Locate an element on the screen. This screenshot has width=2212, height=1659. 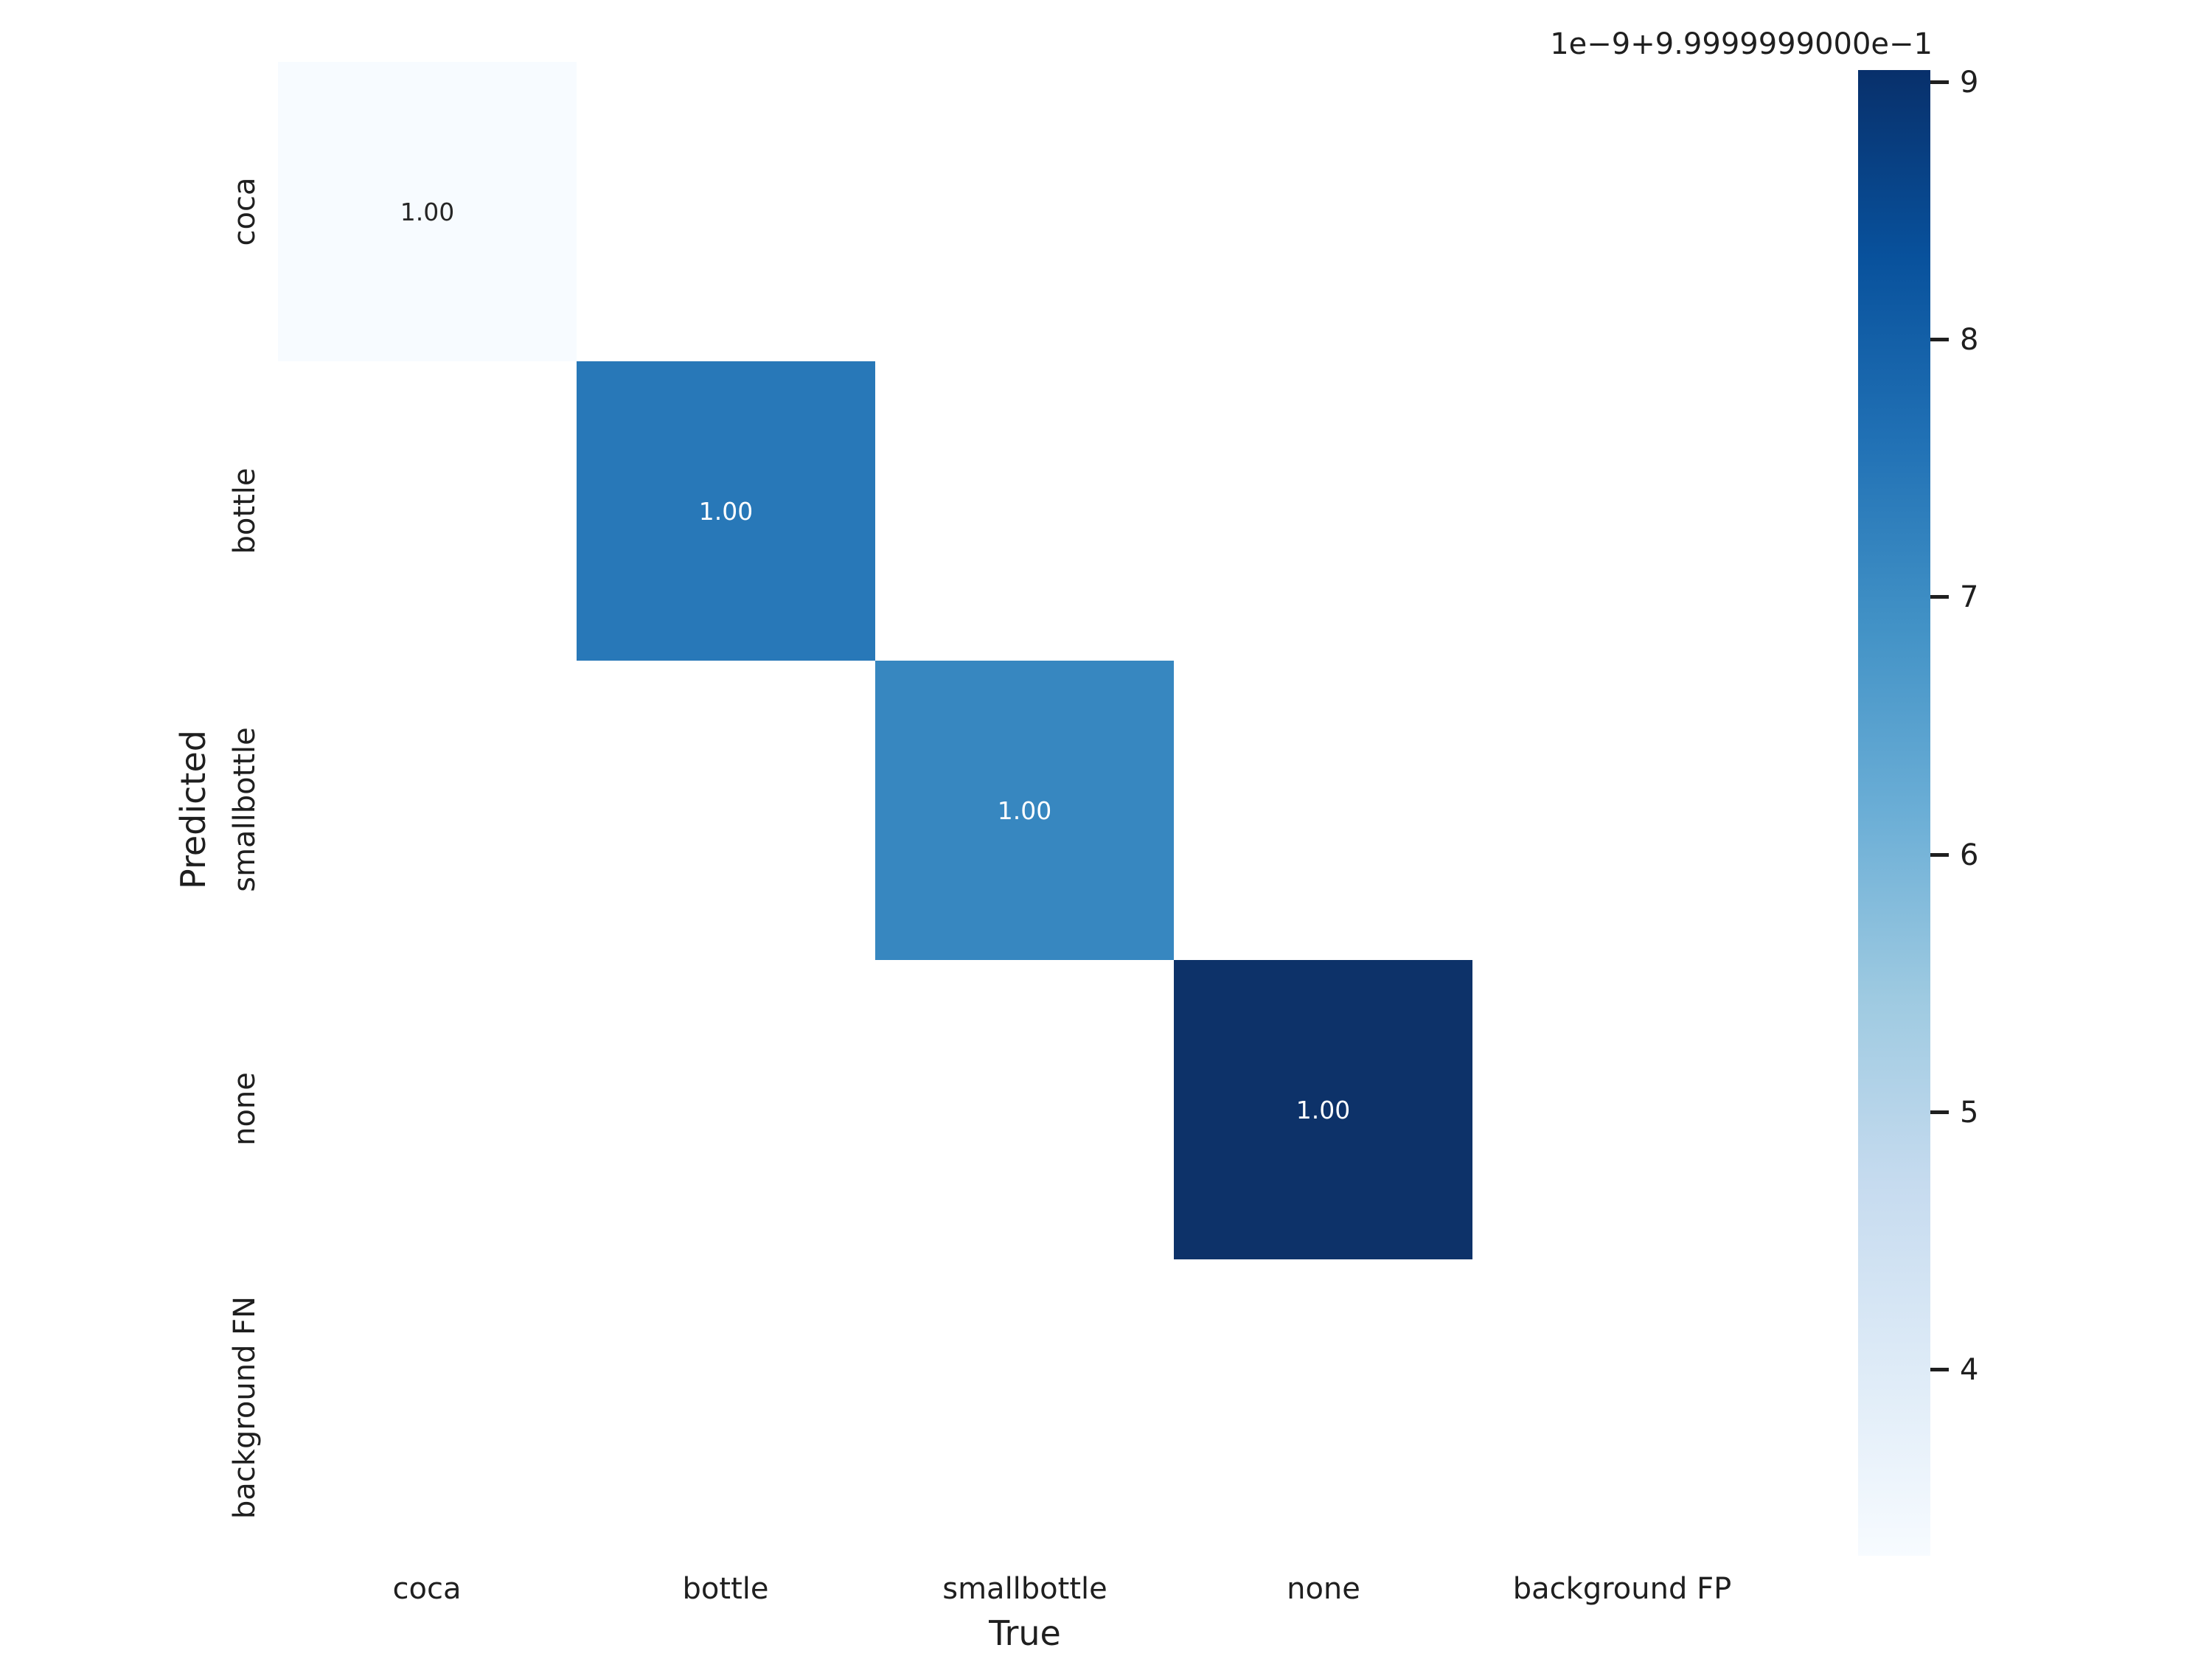
x-tick-label-bottle: bottle is located at coordinates (725, 1589).